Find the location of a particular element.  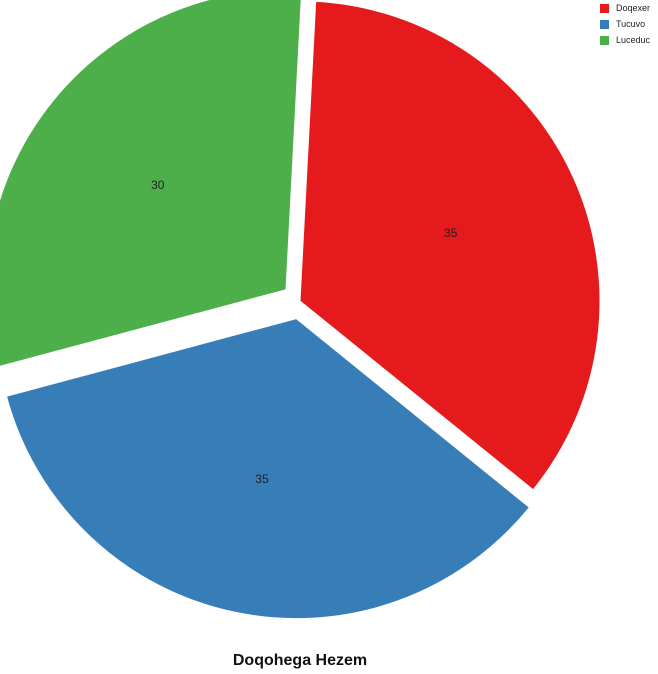

legend-item-luceduc: Luceduc is located at coordinates (625, 40).